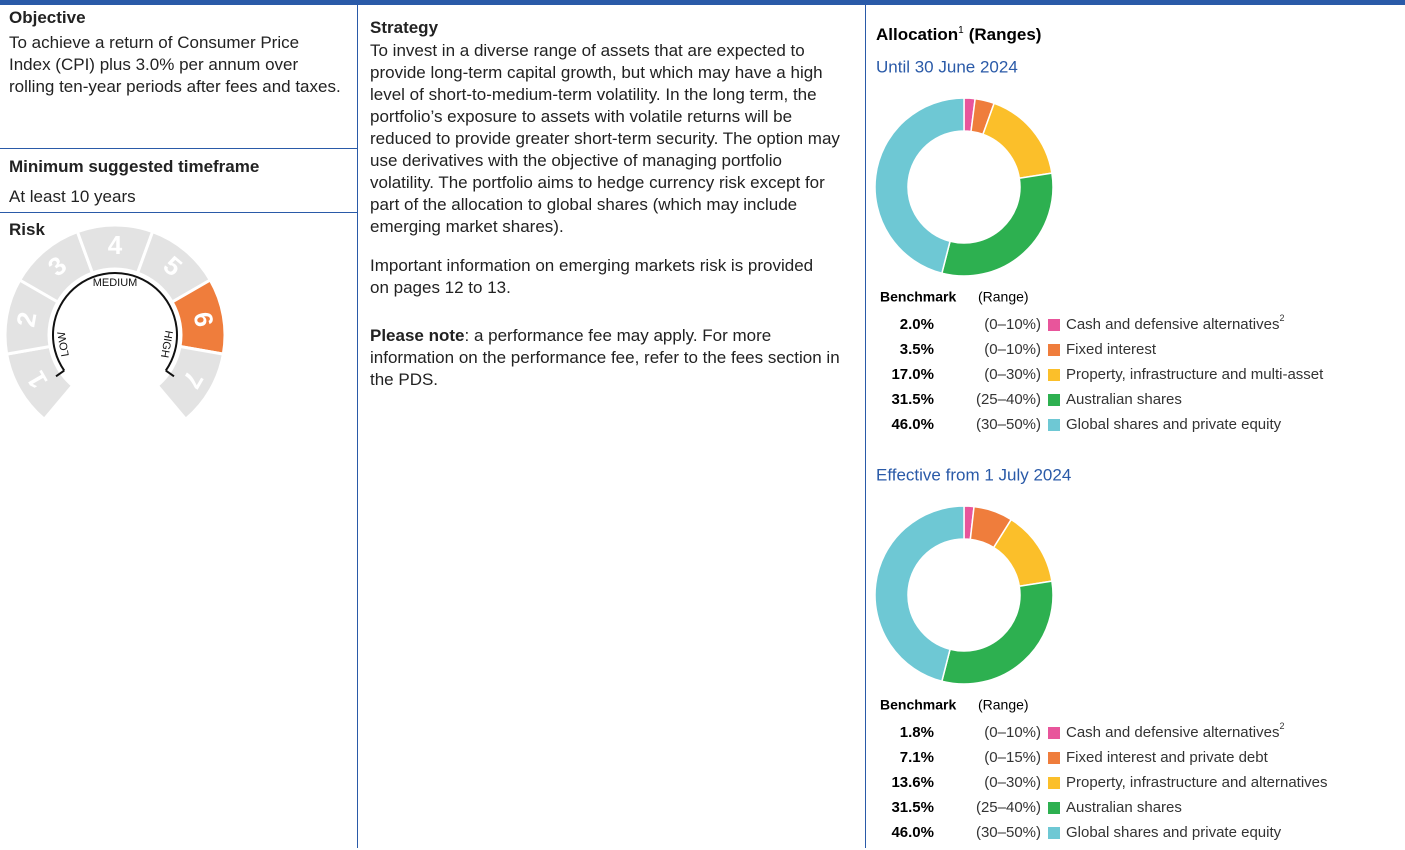 Image resolution: width=1405 pixels, height=850 pixels. I want to click on benchmark-value: 3.5%, so click(917, 349).